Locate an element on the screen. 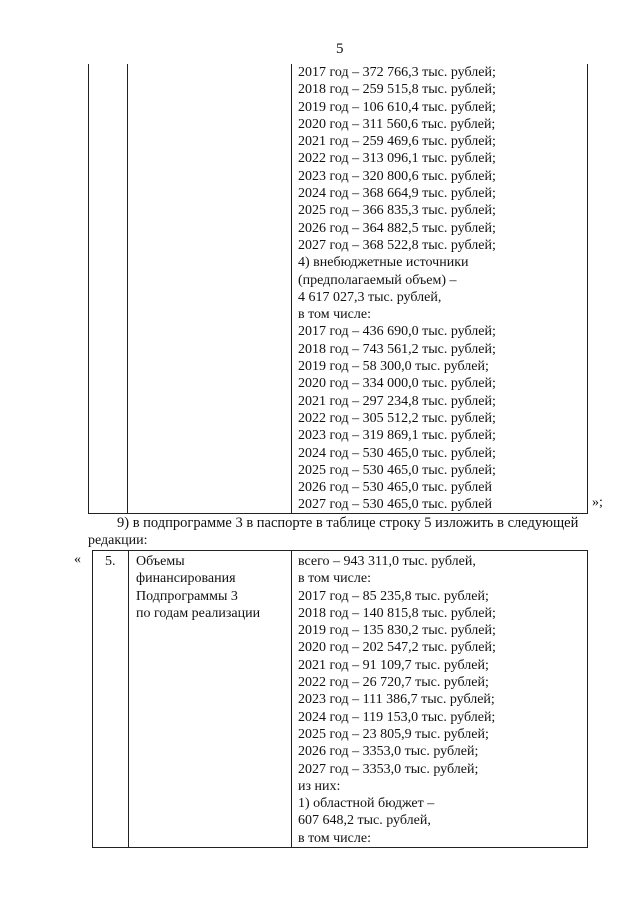 The height and width of the screenshot is (905, 640). text-line: 2027 год – 3353,0 тыс. рублей; is located at coordinates (388, 769).